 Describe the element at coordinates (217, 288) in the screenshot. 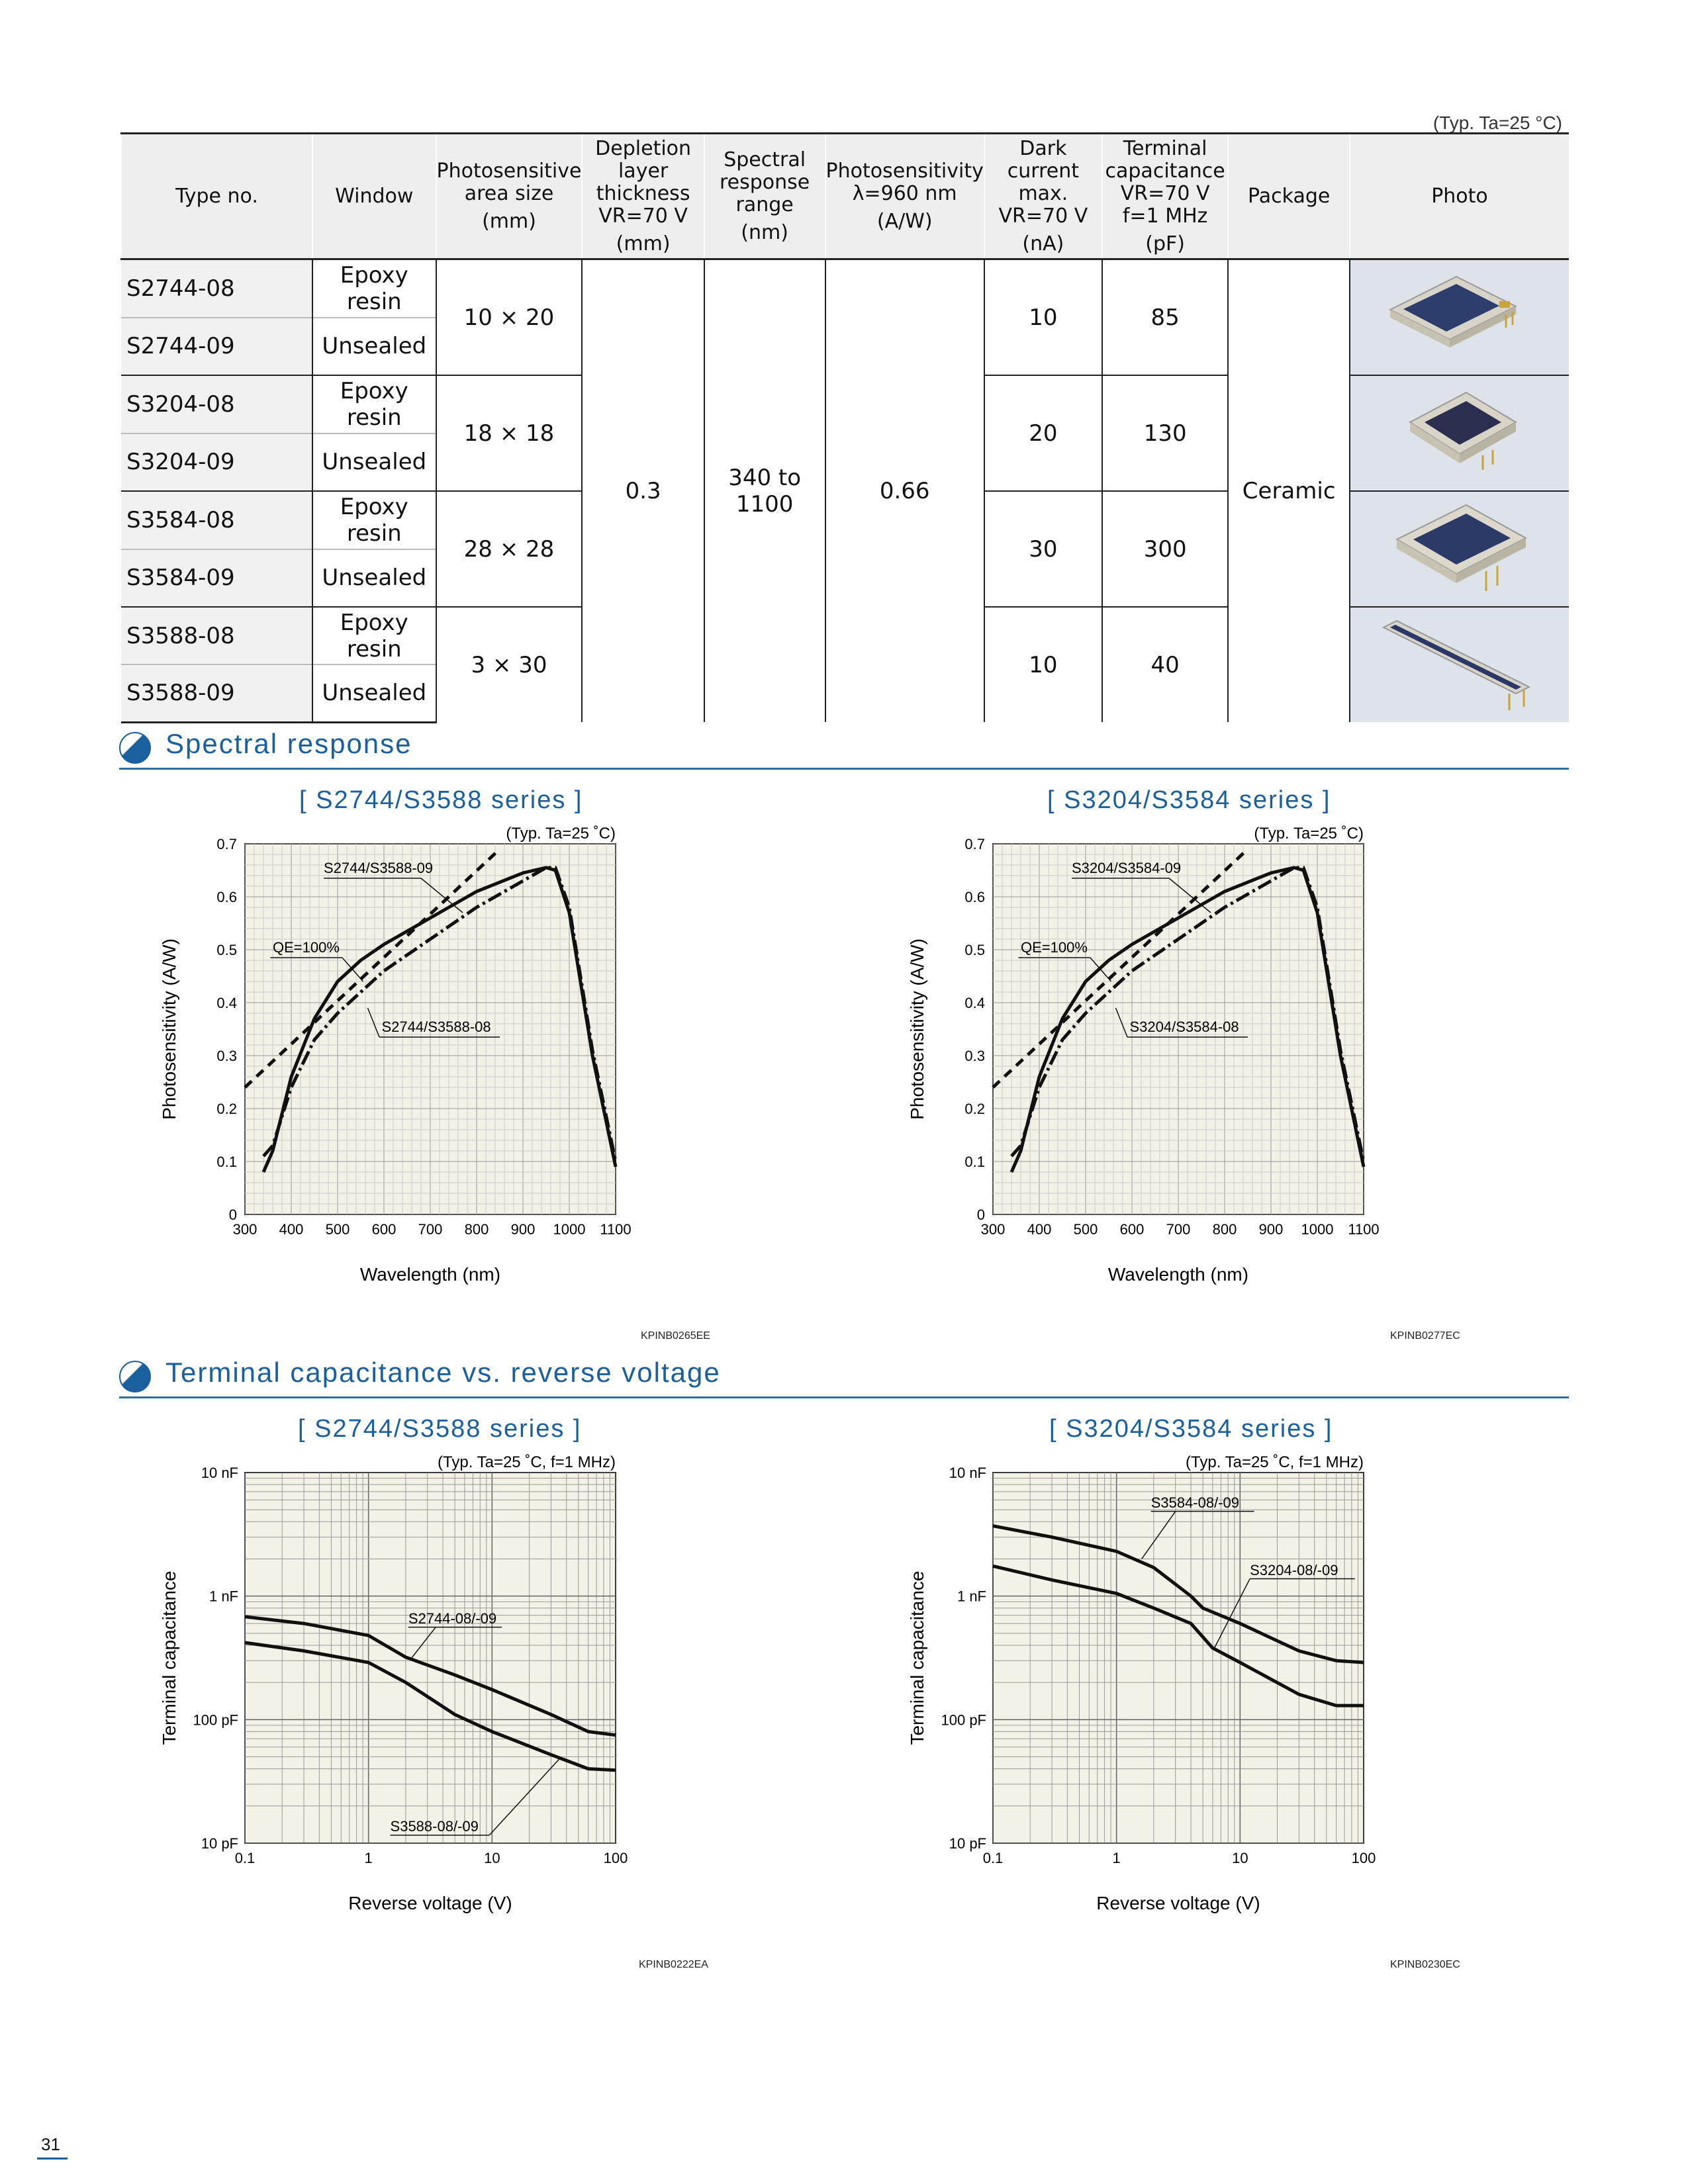

I see `type-cell: S2744-08` at that location.